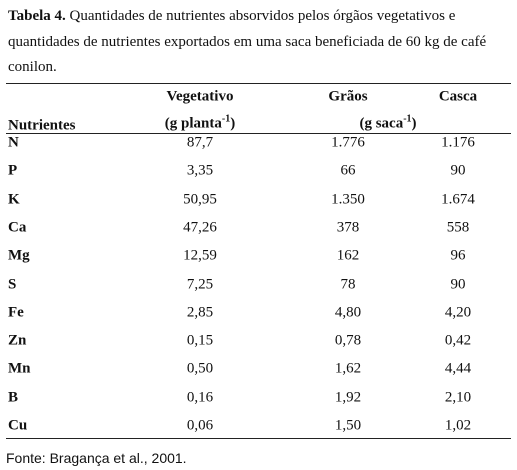 This screenshot has width=517, height=470. Describe the element at coordinates (381, 123) in the screenshot. I see `unit-base: (g saca` at that location.